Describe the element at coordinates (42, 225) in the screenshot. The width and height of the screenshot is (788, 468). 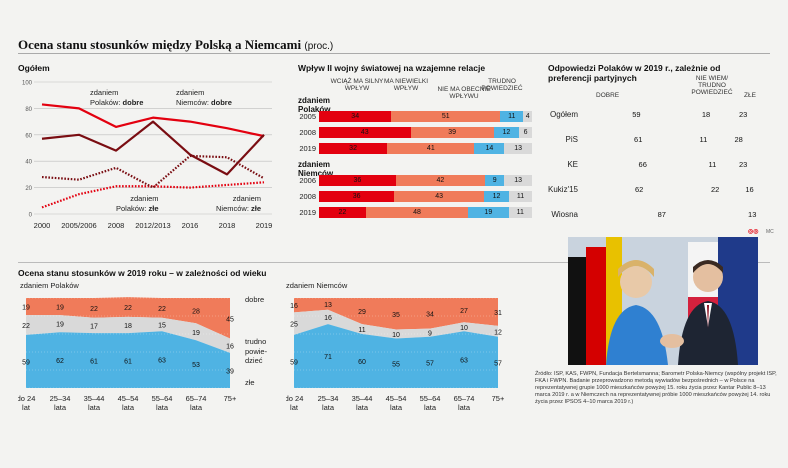
I see `x-tick-label: 2000` at that location.